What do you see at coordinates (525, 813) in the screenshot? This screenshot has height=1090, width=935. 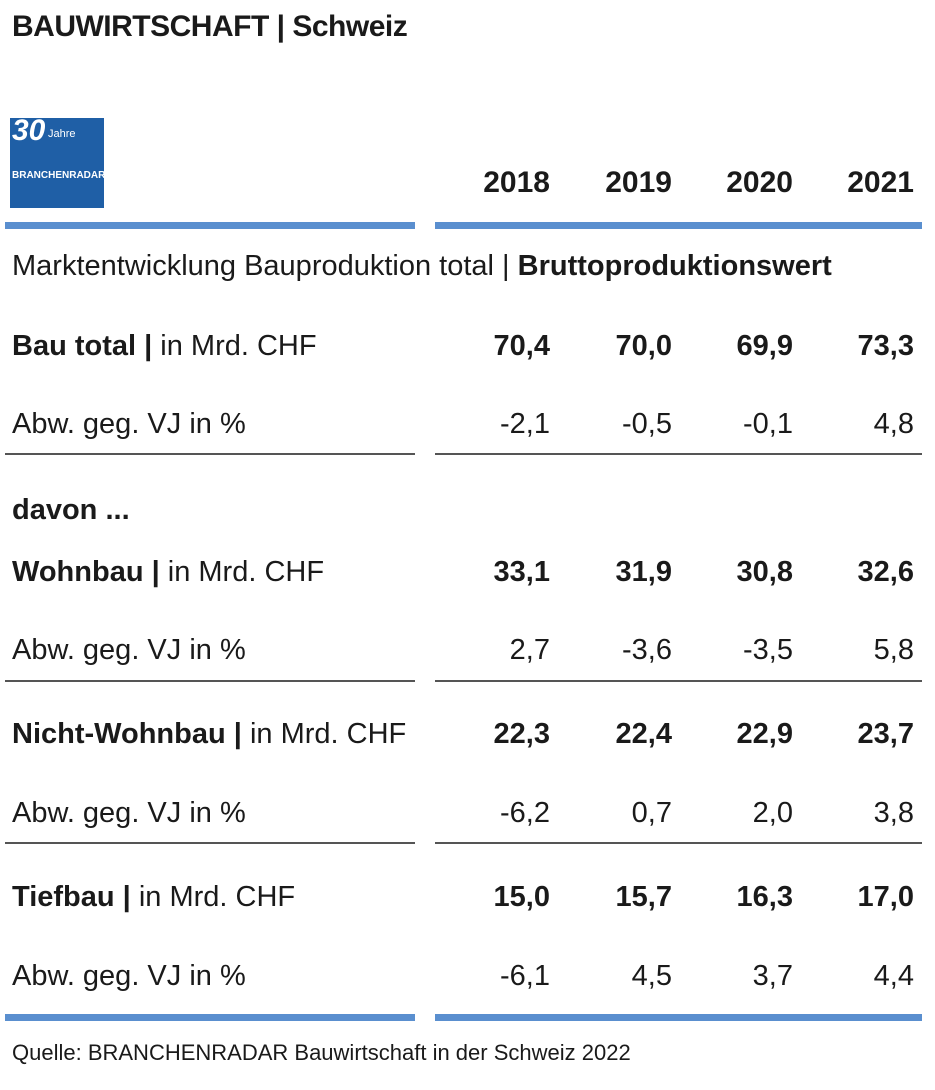 I see `table-cell: -6,2` at bounding box center [525, 813].